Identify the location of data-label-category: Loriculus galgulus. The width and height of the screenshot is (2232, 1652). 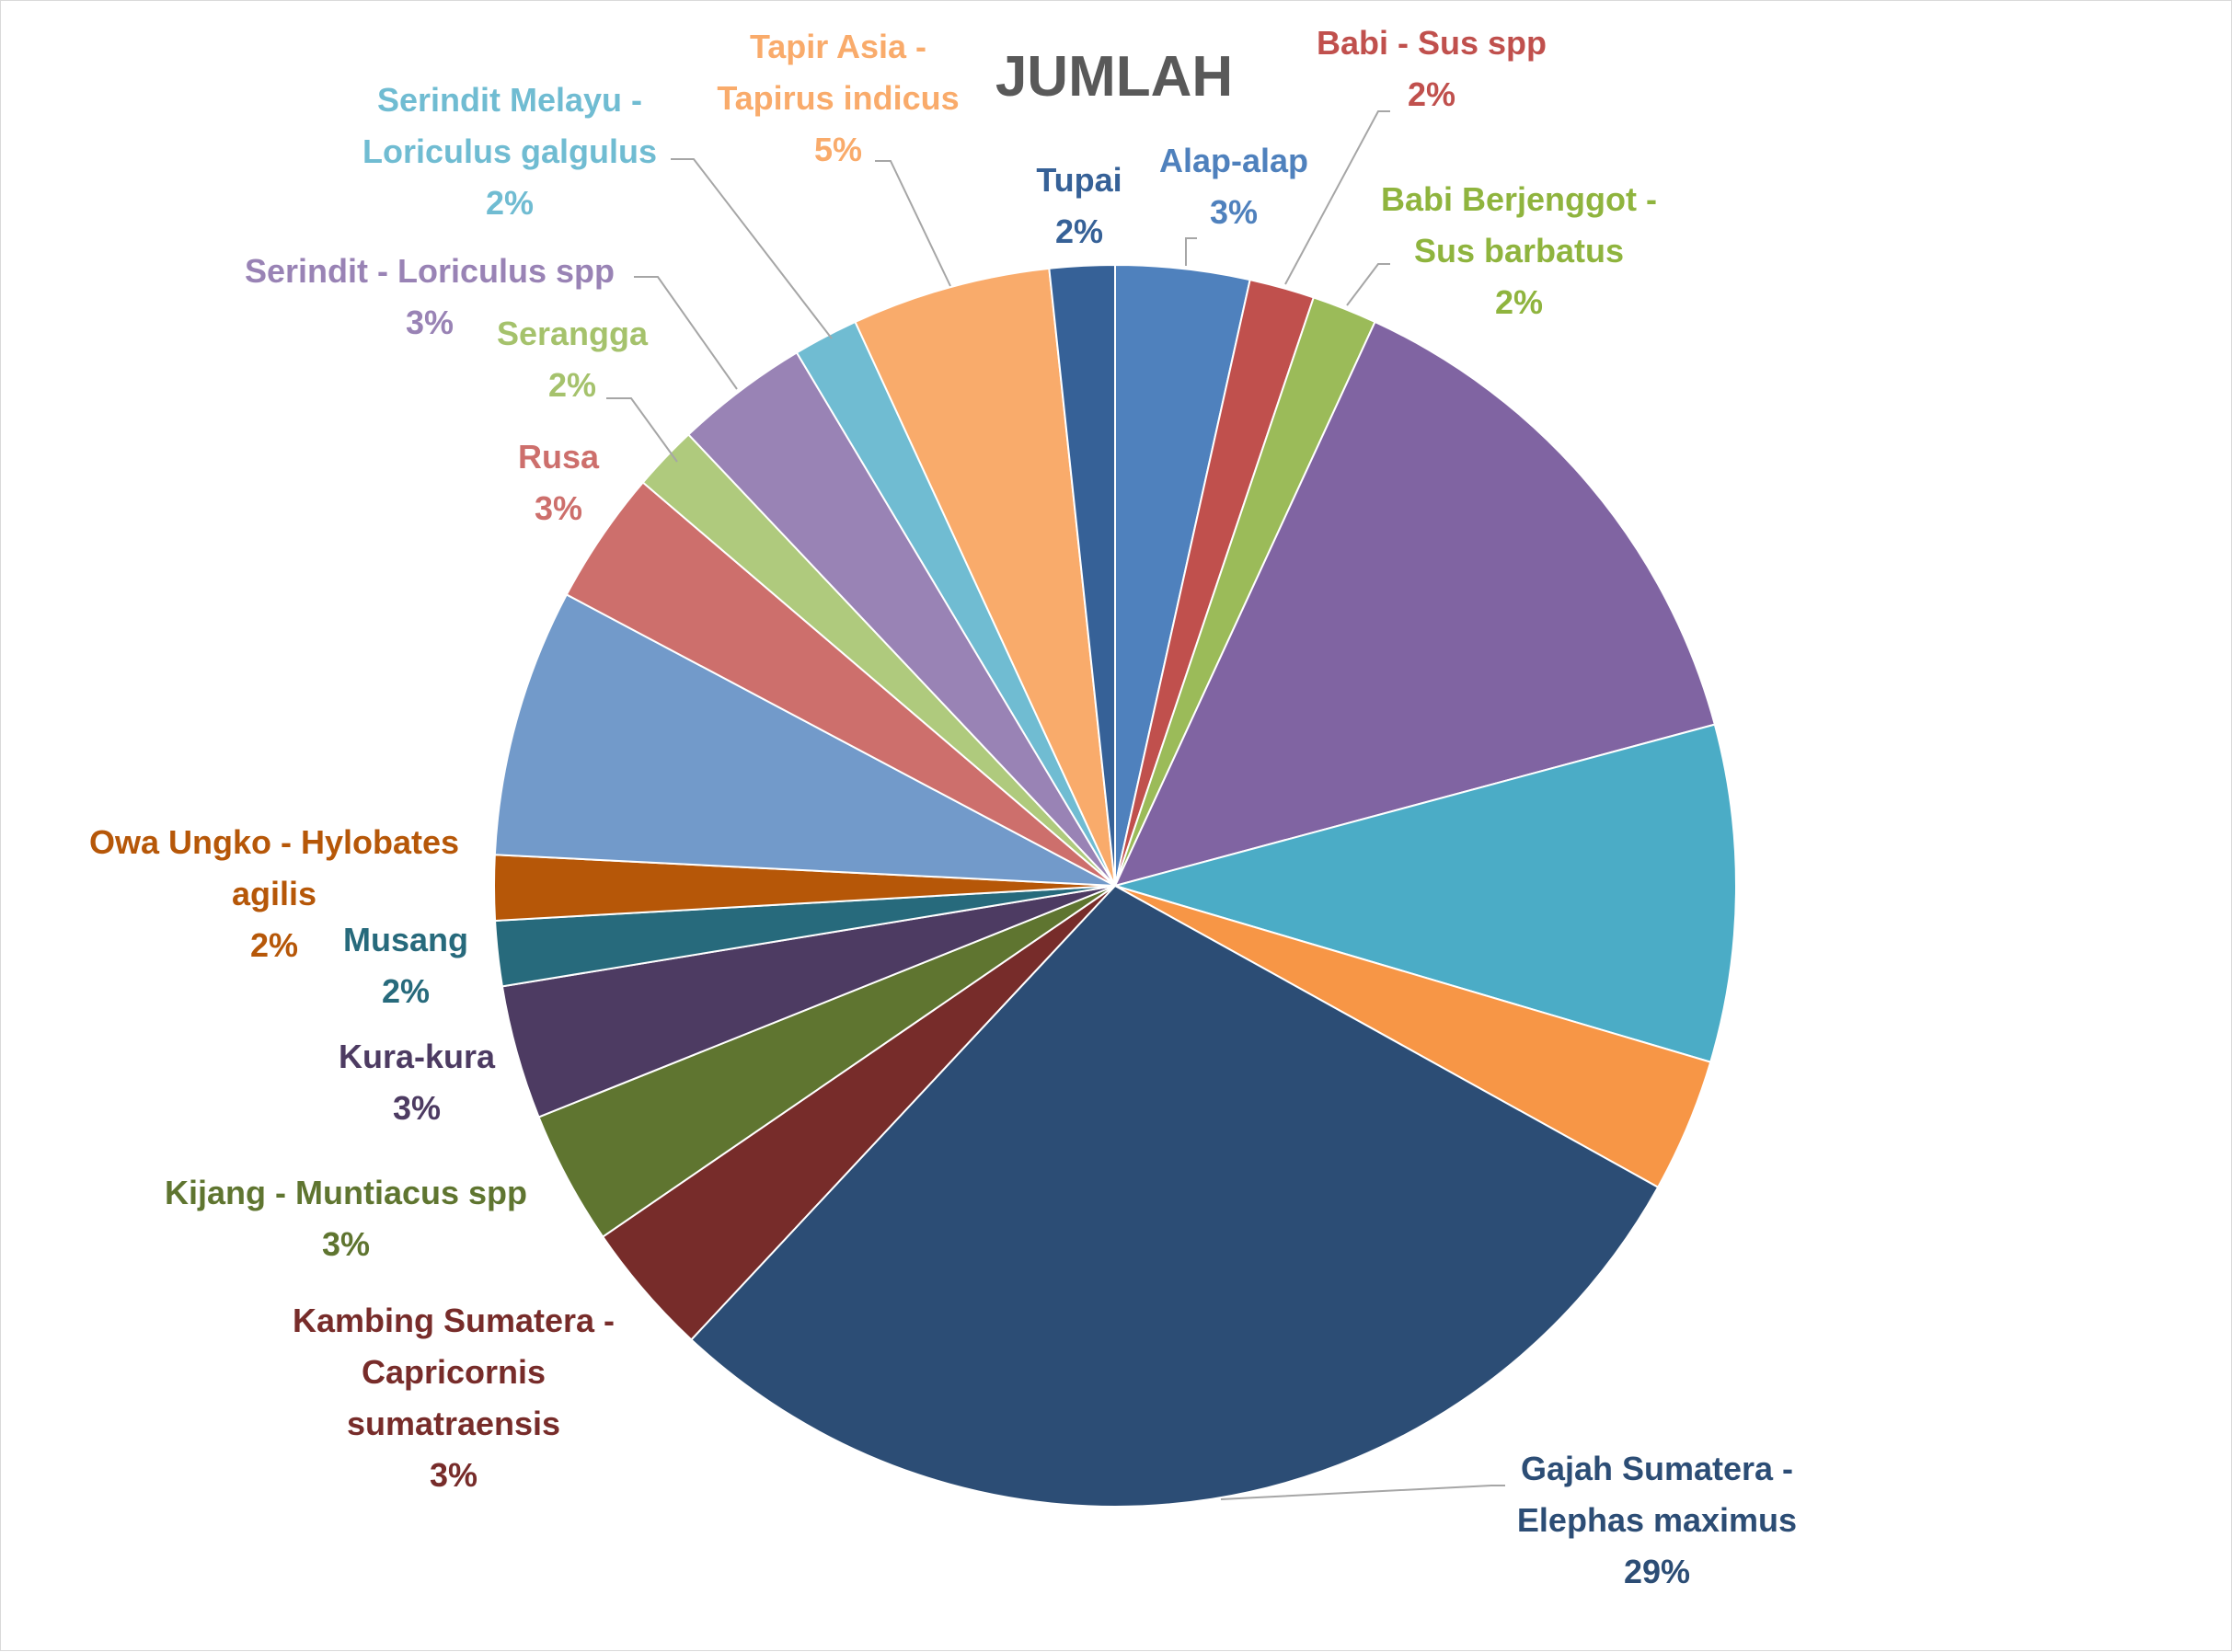
(509, 151).